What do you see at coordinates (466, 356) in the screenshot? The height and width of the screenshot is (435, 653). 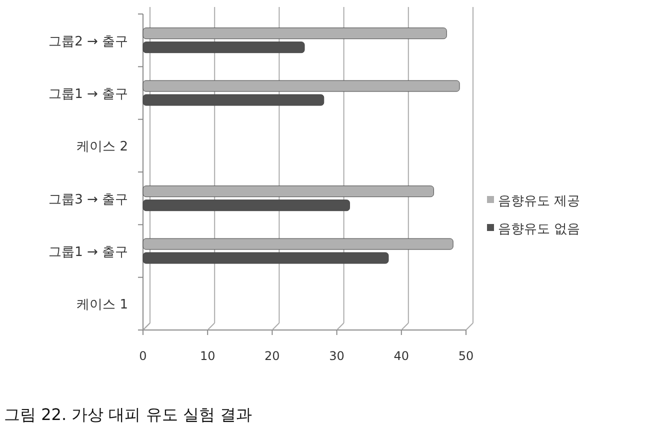 I see `x-tick-label: 50` at bounding box center [466, 356].